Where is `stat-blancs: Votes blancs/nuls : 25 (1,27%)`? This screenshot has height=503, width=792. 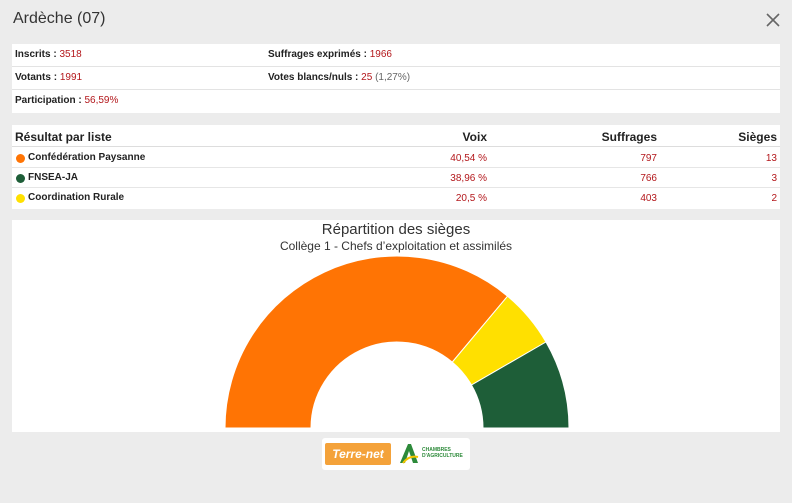
stat-blancs: Votes blancs/nuls : 25 (1,27%) is located at coordinates (339, 77).